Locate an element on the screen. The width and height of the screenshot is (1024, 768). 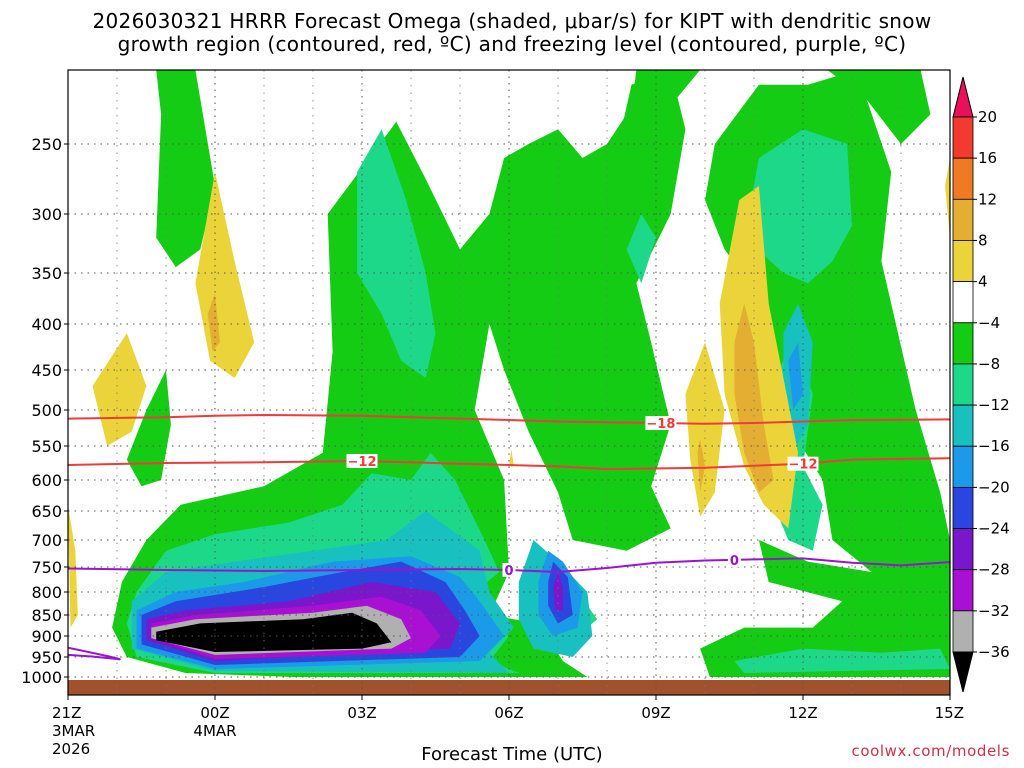
colorbar-label: 20 is located at coordinates (987, 117).